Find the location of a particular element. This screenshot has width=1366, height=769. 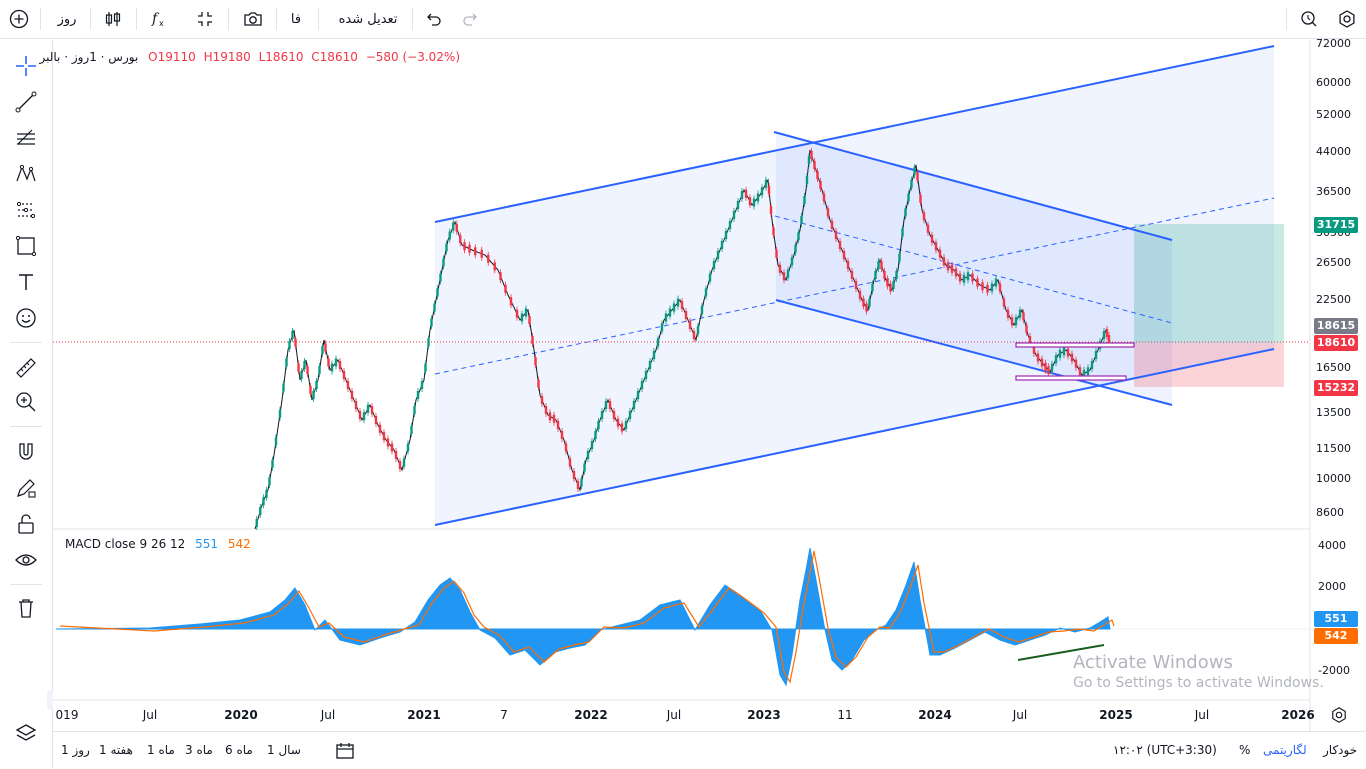

timezone-button: ۱۲:۰۲ (UTC+3:30) is located at coordinates (1165, 750).